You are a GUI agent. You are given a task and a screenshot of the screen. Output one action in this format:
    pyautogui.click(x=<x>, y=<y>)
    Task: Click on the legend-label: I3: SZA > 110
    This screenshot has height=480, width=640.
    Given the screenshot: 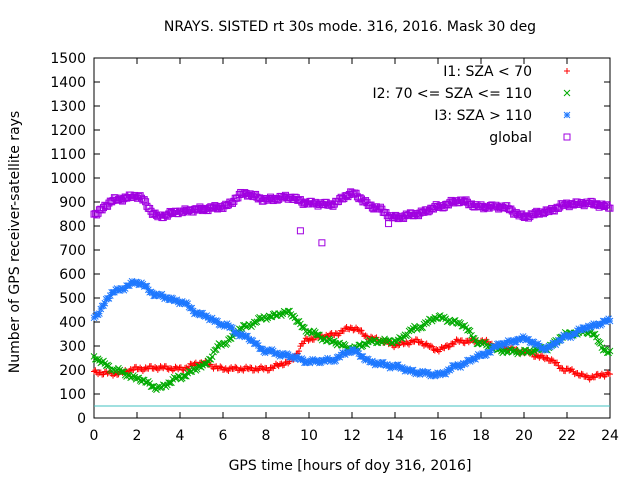 What is the action you would take?
    pyautogui.click(x=483, y=116)
    